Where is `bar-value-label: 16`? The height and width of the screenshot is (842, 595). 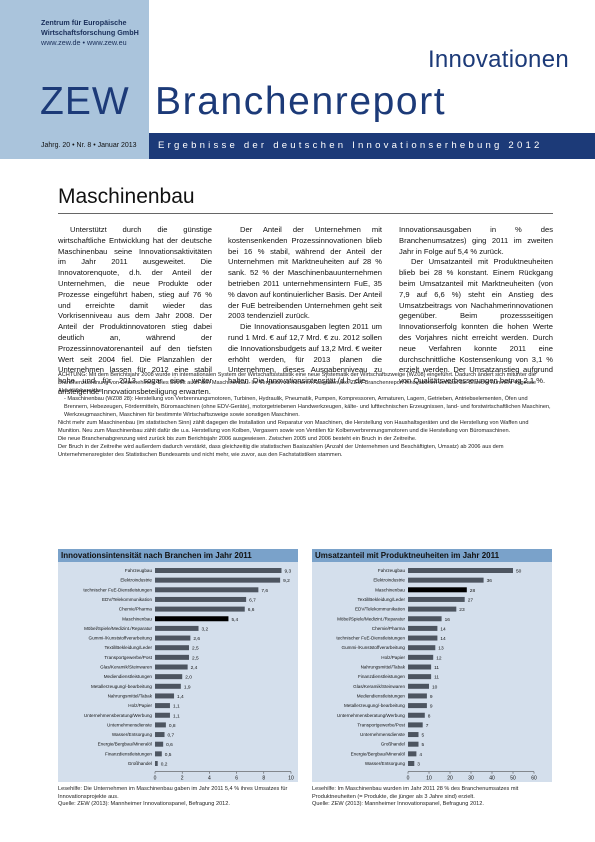 bar-value-label: 16 is located at coordinates (448, 620).